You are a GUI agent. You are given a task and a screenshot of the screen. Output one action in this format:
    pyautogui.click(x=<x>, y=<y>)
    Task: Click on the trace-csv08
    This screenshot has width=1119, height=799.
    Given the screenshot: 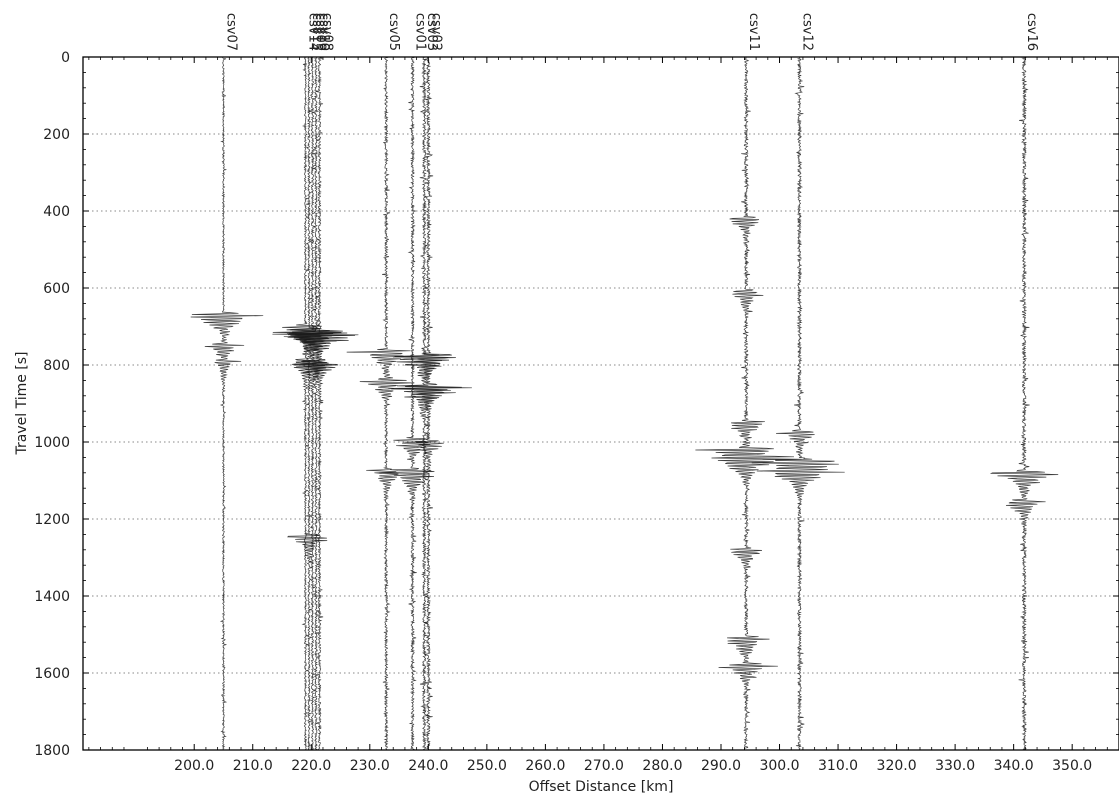 What is the action you would take?
    pyautogui.click(x=322, y=403)
    